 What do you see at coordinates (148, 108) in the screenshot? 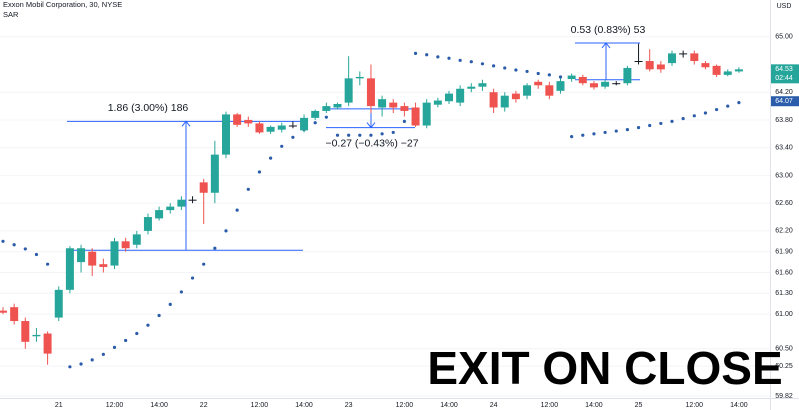
I see `measure-label: 1.86 (3.00%) 186` at bounding box center [148, 108].